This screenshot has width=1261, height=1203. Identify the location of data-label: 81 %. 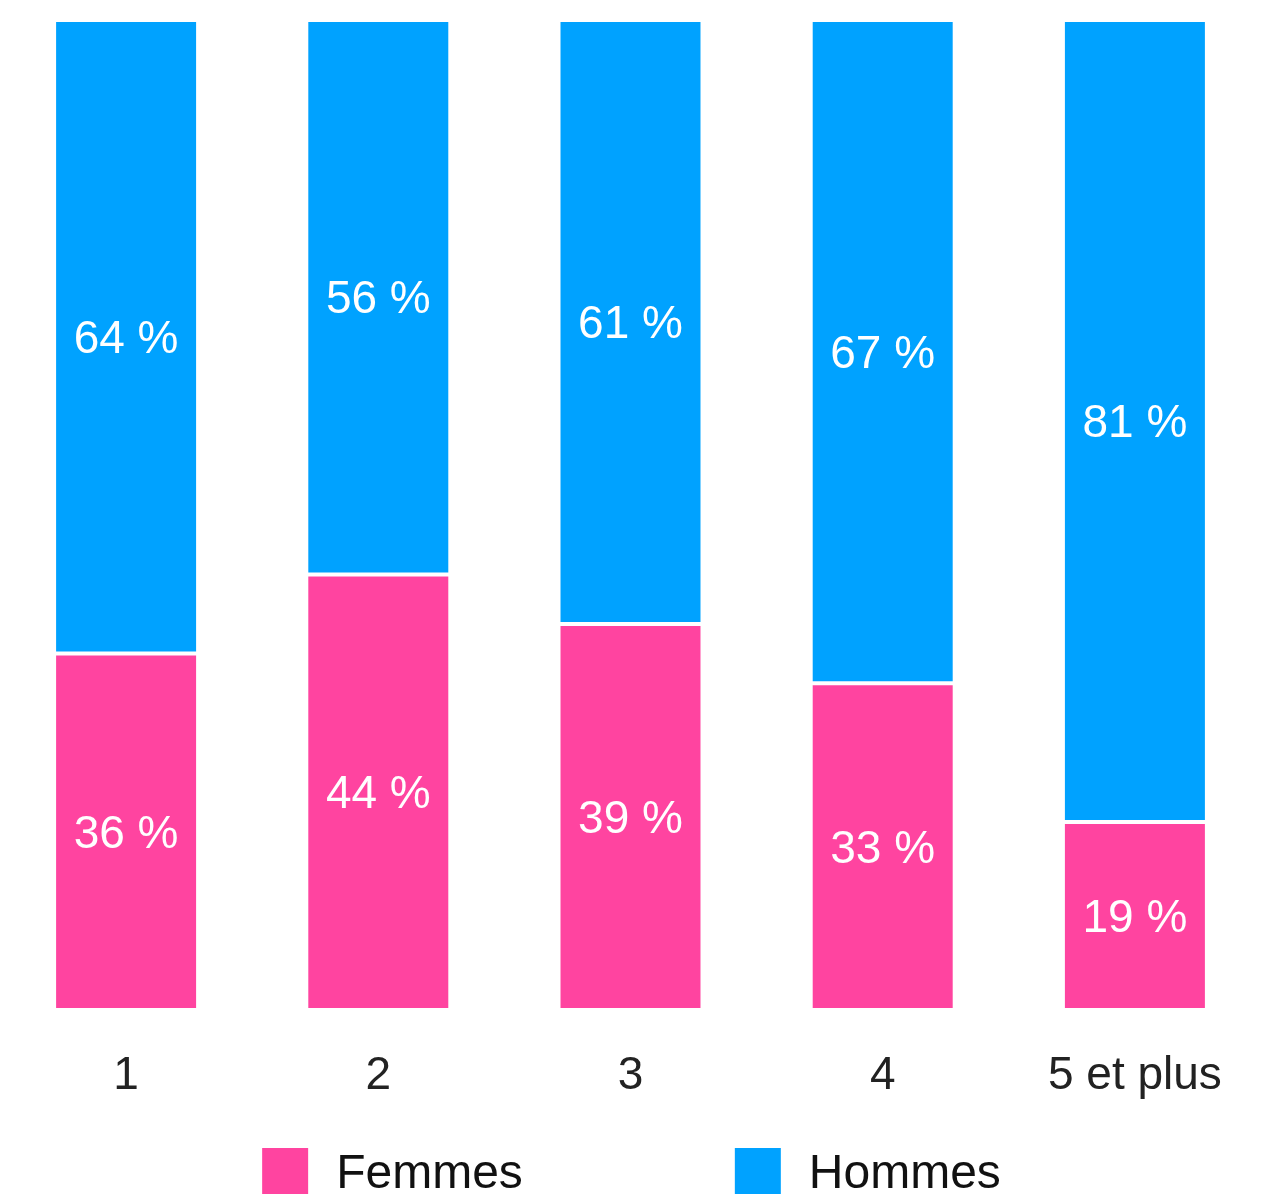
(1135, 420).